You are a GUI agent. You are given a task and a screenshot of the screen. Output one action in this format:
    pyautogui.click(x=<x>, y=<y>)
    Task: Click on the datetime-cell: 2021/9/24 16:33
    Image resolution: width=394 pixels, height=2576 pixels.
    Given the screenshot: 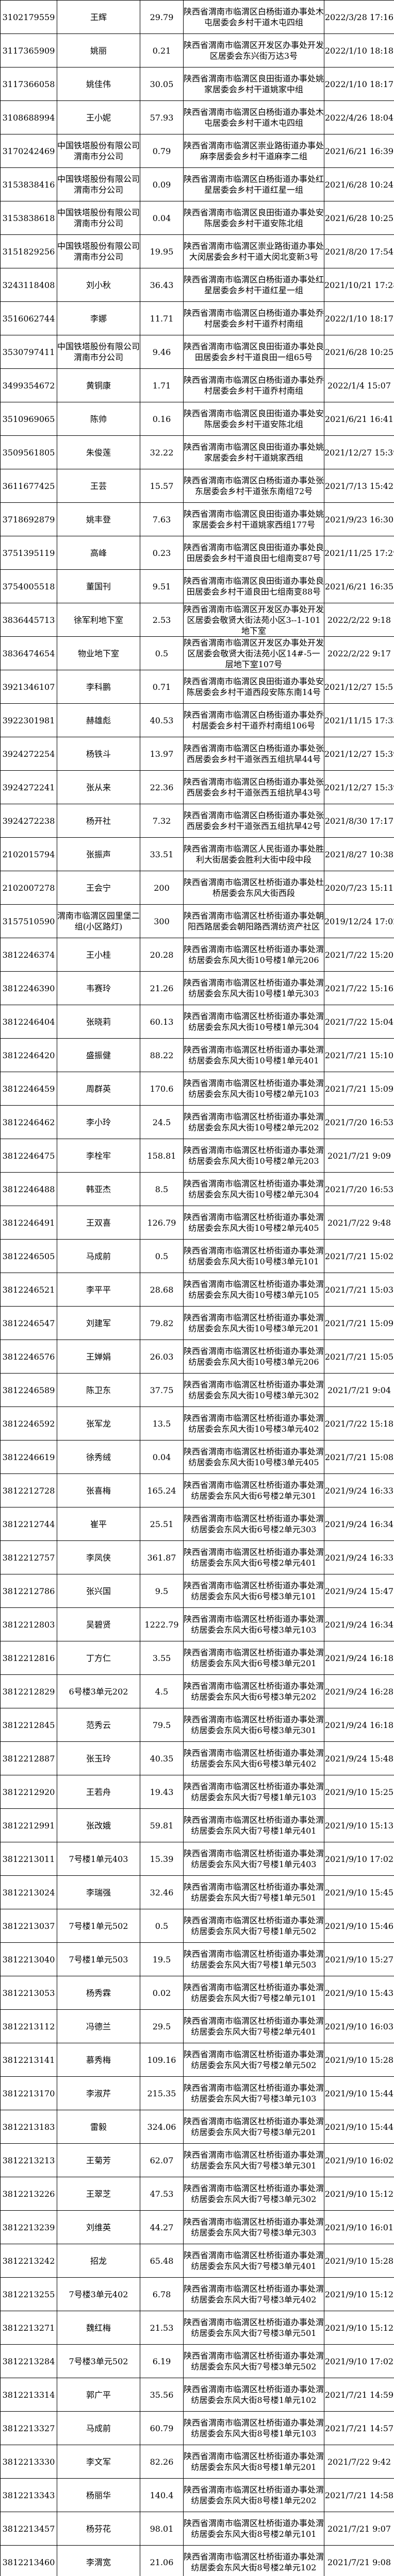 What is the action you would take?
    pyautogui.click(x=359, y=1490)
    